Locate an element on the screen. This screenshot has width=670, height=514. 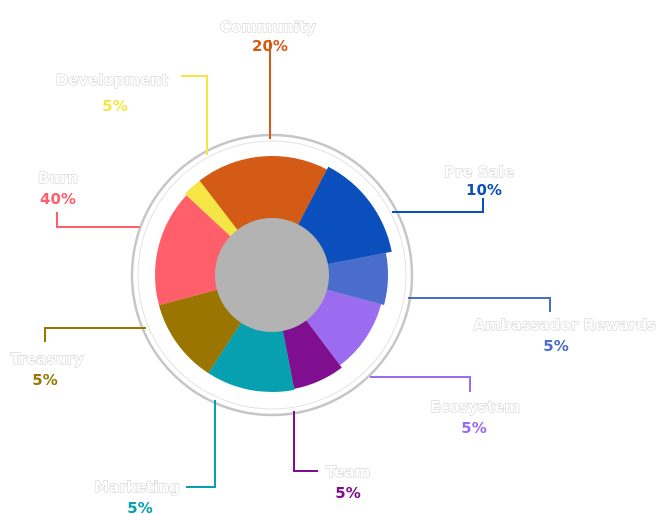
center-hole is located at coordinates (272, 275).